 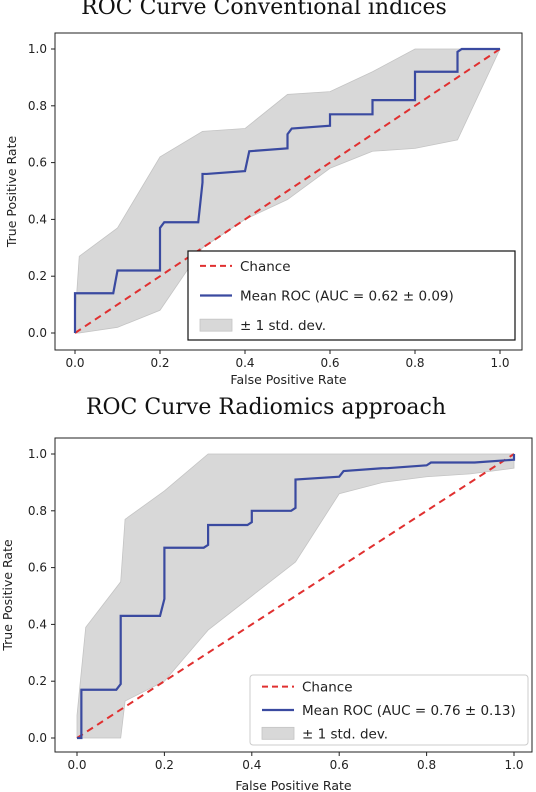 I want to click on legend-roc-label: Mean ROC (AUC = 0.62 ± 0.09), so click(x=347, y=297).